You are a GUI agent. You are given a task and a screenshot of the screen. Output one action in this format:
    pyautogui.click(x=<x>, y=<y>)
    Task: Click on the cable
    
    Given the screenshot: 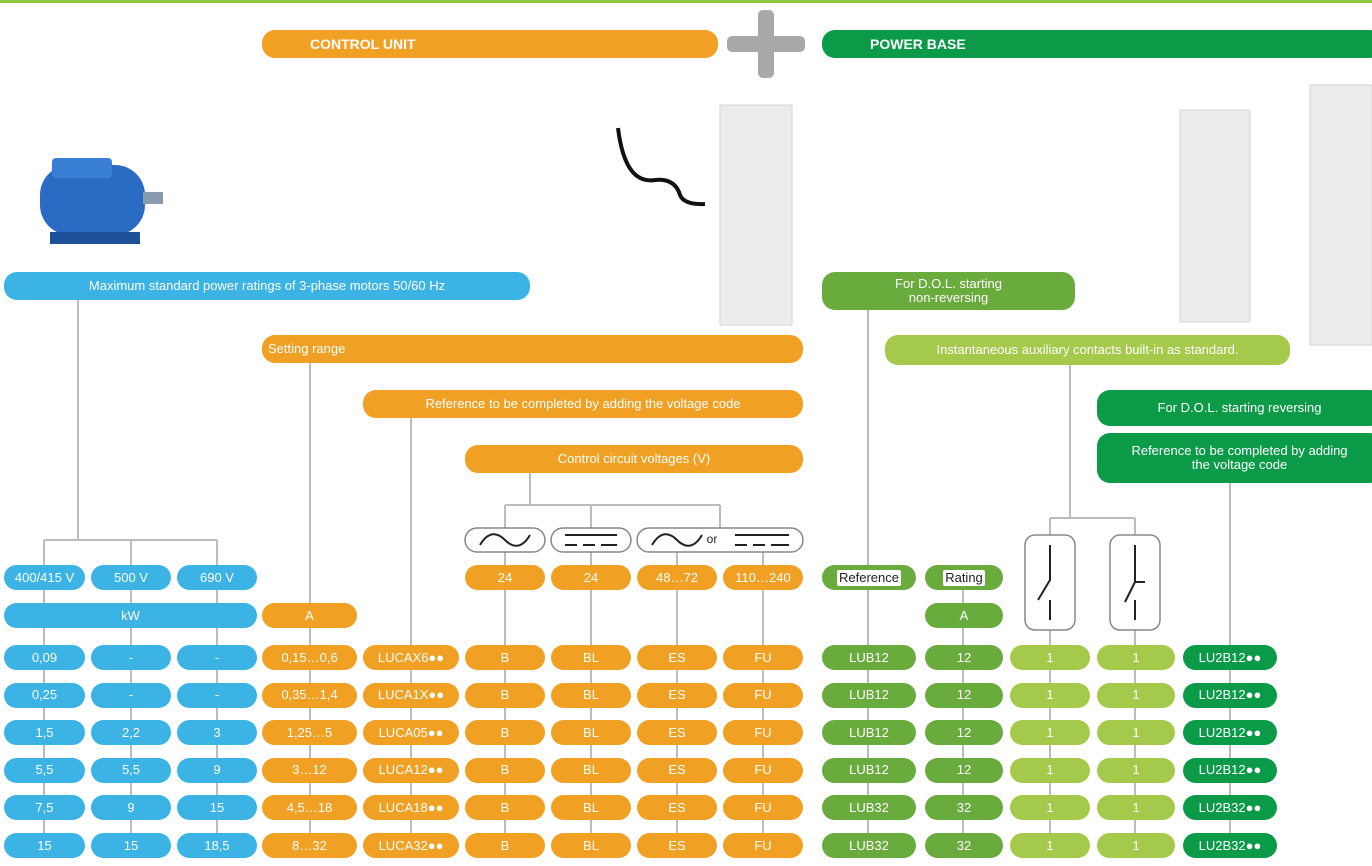 What is the action you would take?
    pyautogui.click(x=661, y=167)
    